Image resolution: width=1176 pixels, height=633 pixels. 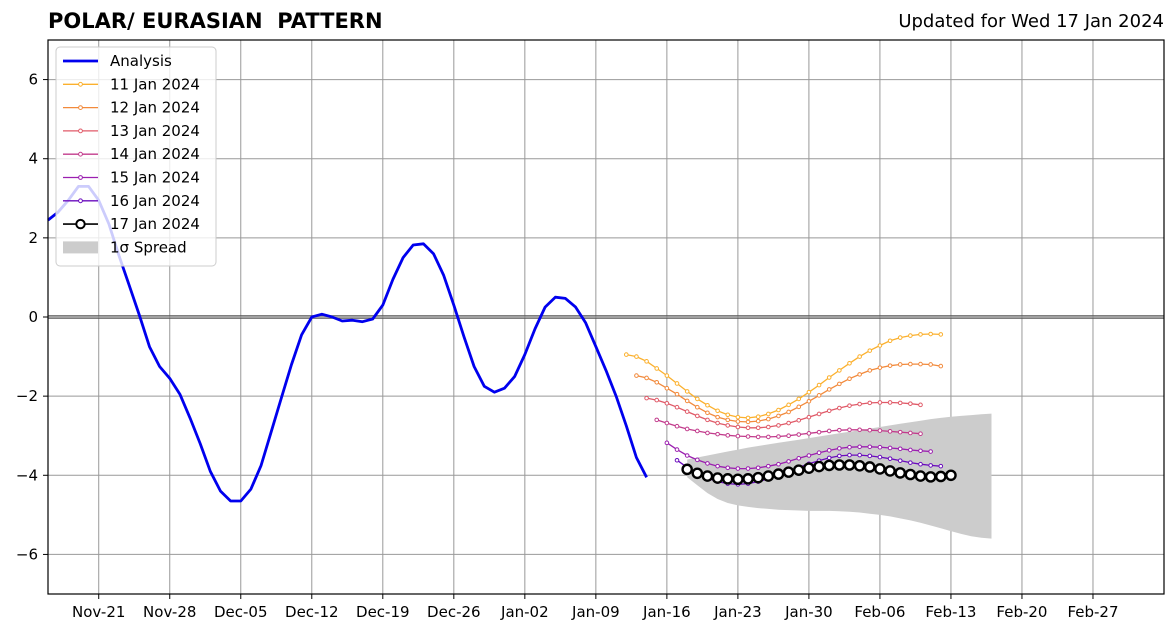 I want to click on x-tick-label: Feb-06, so click(x=879, y=612).